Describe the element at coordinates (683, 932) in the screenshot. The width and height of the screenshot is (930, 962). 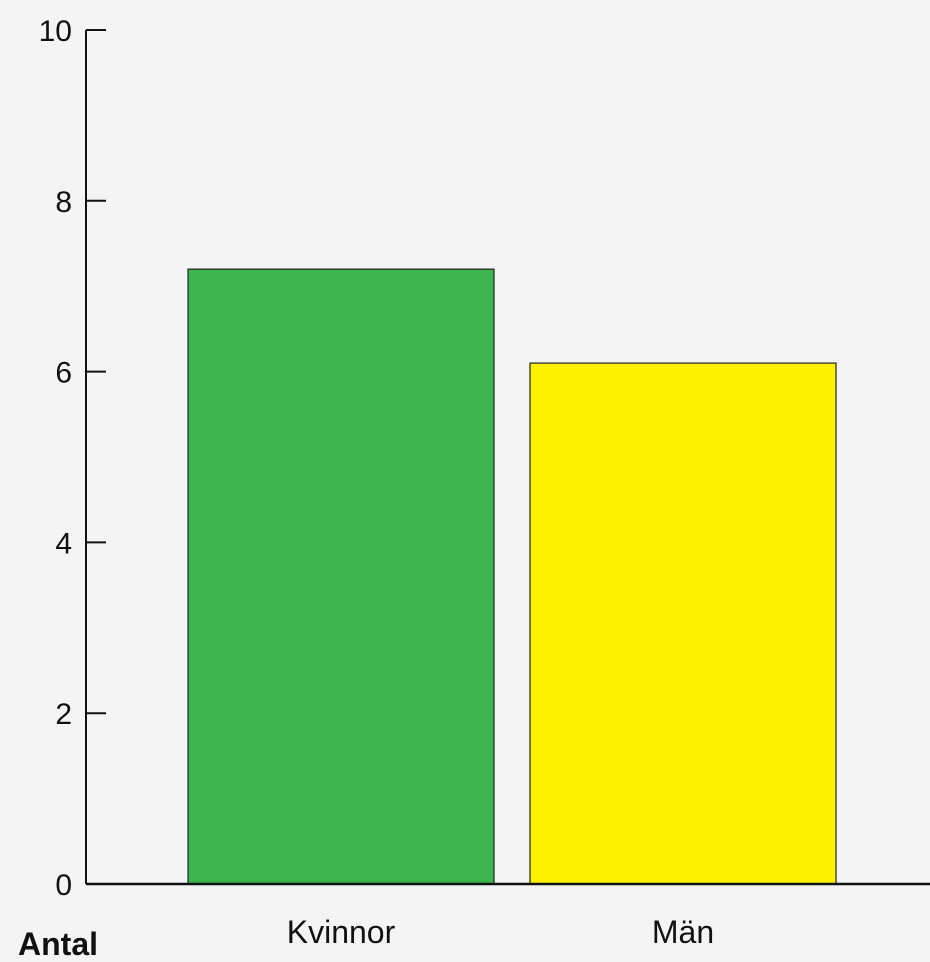
I see `x-tick-label: Män` at that location.